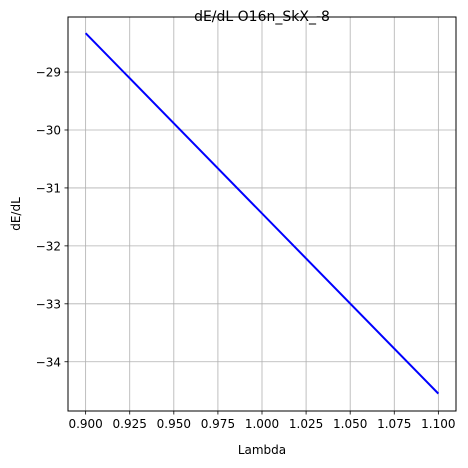 The width and height of the screenshot is (468, 468). Describe the element at coordinates (48, 73) in the screenshot. I see `y-tick-label: −29` at that location.